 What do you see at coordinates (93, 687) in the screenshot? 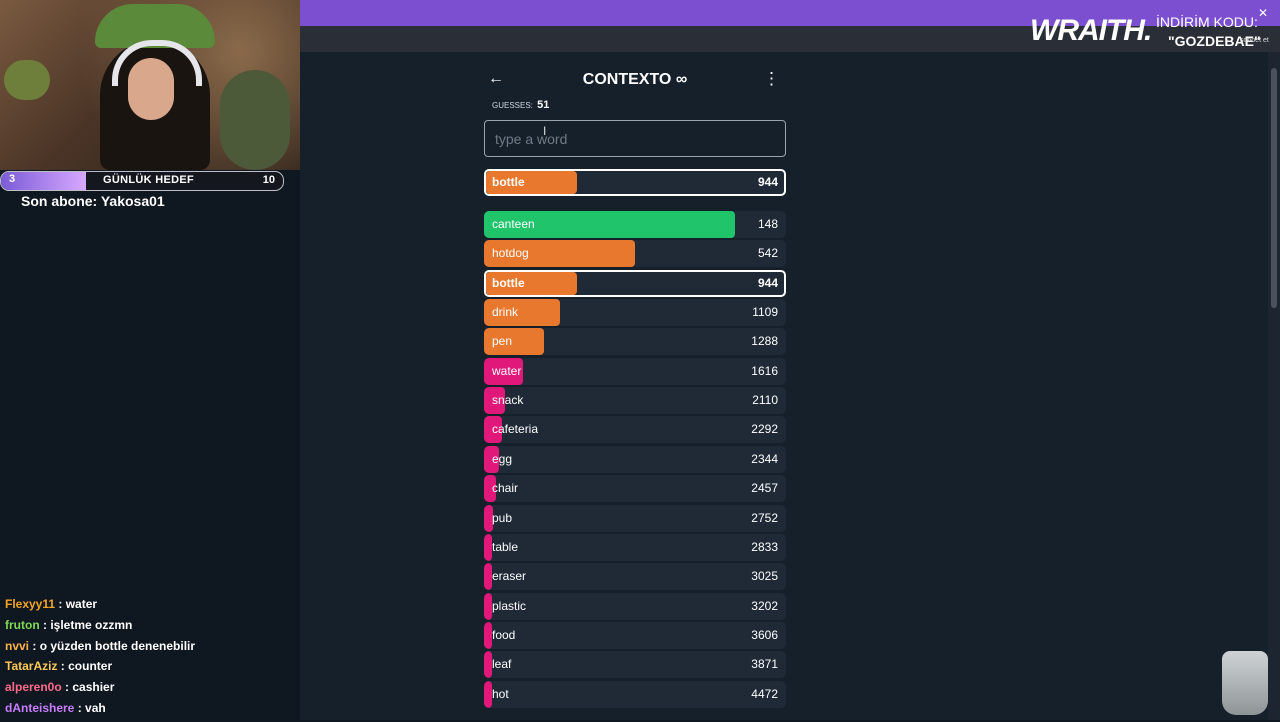
I see `chat-text: cashier` at bounding box center [93, 687].